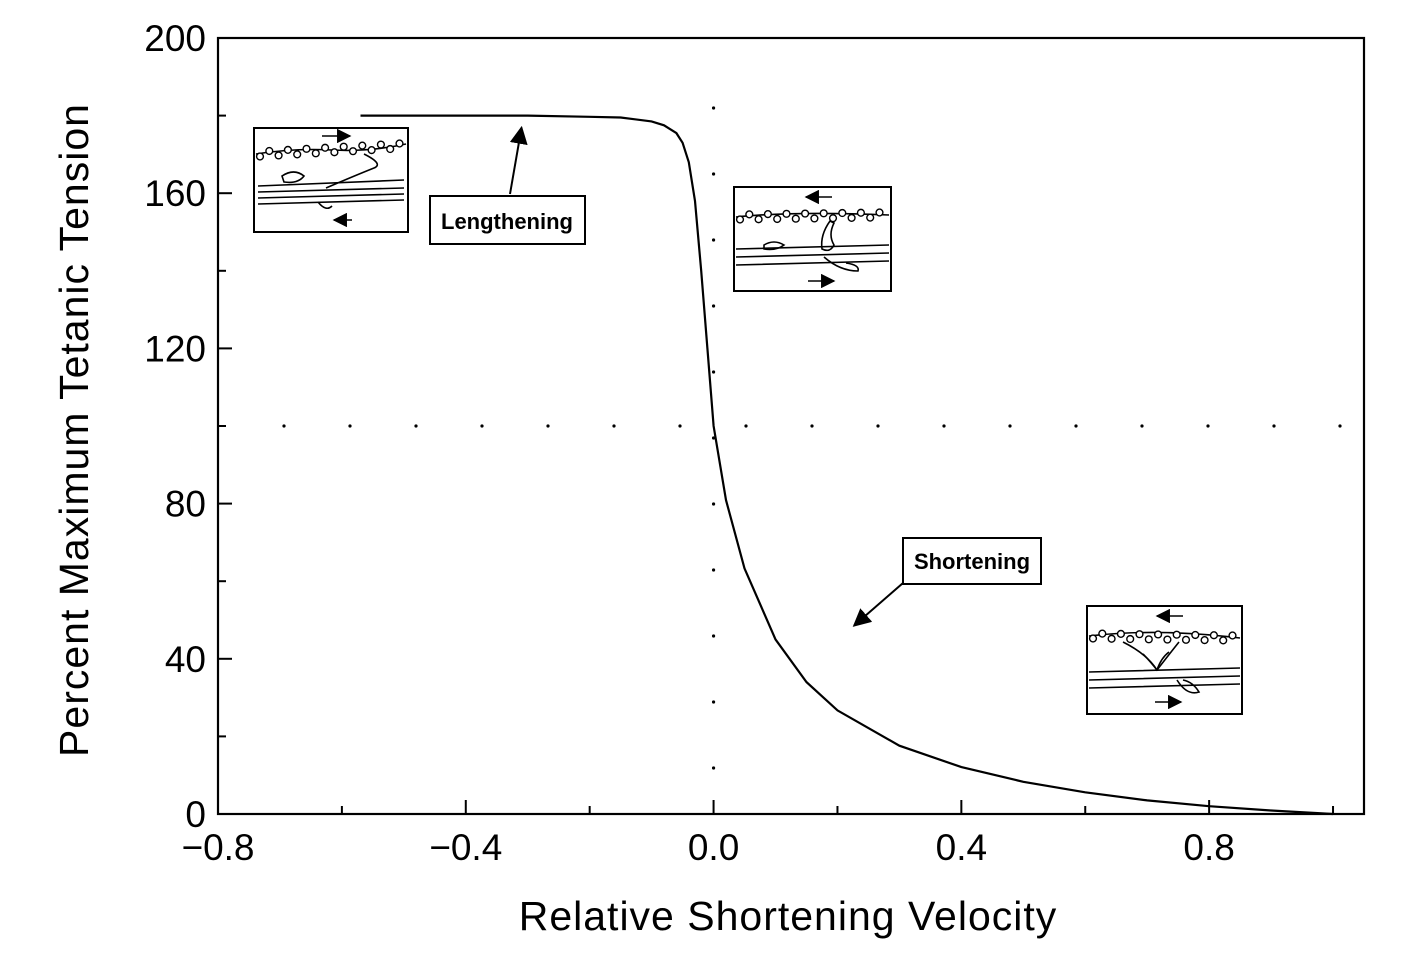 This screenshot has width=1426, height=962. What do you see at coordinates (812, 239) in the screenshot?
I see `isometric-crossbridge-illustration` at bounding box center [812, 239].